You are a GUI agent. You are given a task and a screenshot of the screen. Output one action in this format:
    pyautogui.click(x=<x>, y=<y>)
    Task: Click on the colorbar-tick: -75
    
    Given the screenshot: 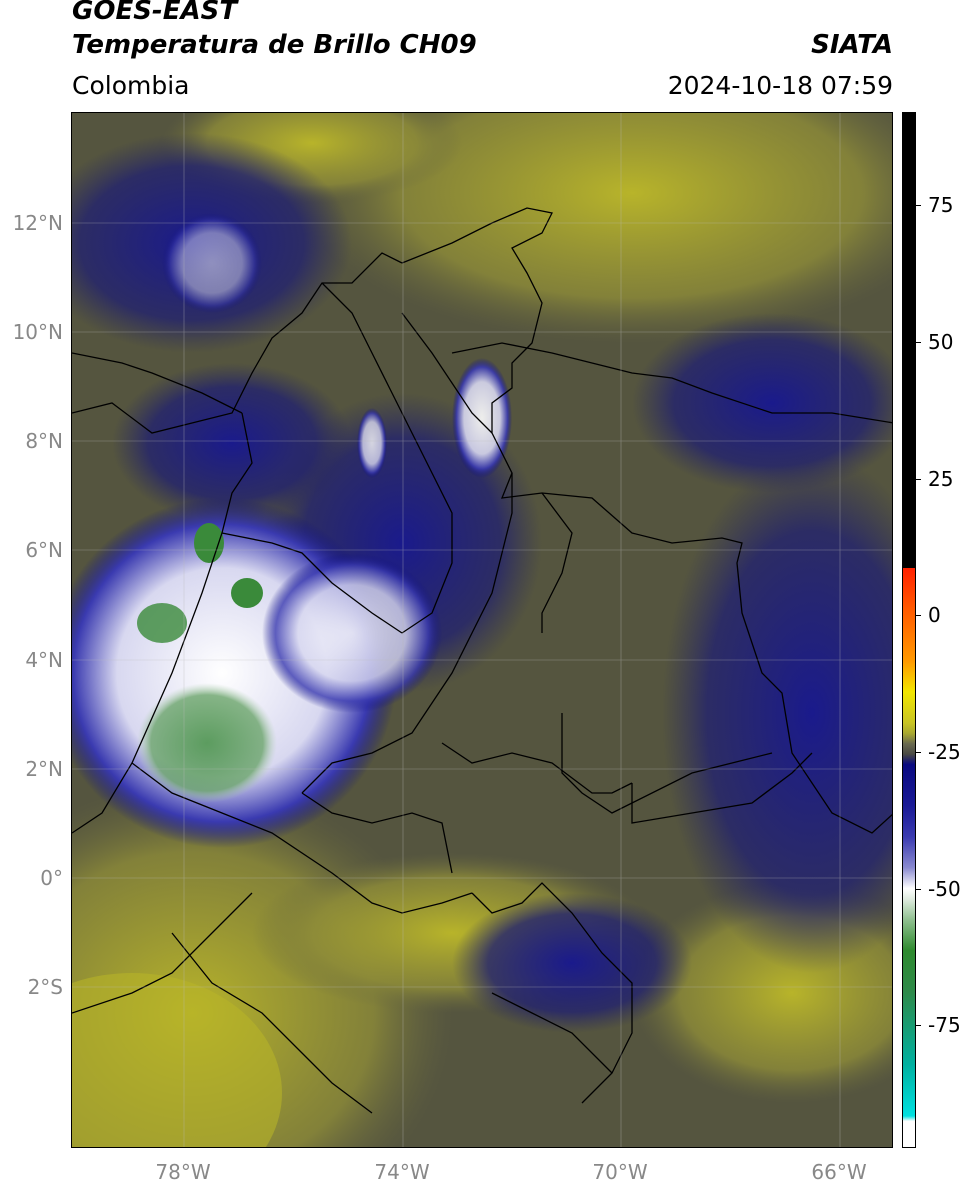 What is the action you would take?
    pyautogui.click(x=944, y=1025)
    